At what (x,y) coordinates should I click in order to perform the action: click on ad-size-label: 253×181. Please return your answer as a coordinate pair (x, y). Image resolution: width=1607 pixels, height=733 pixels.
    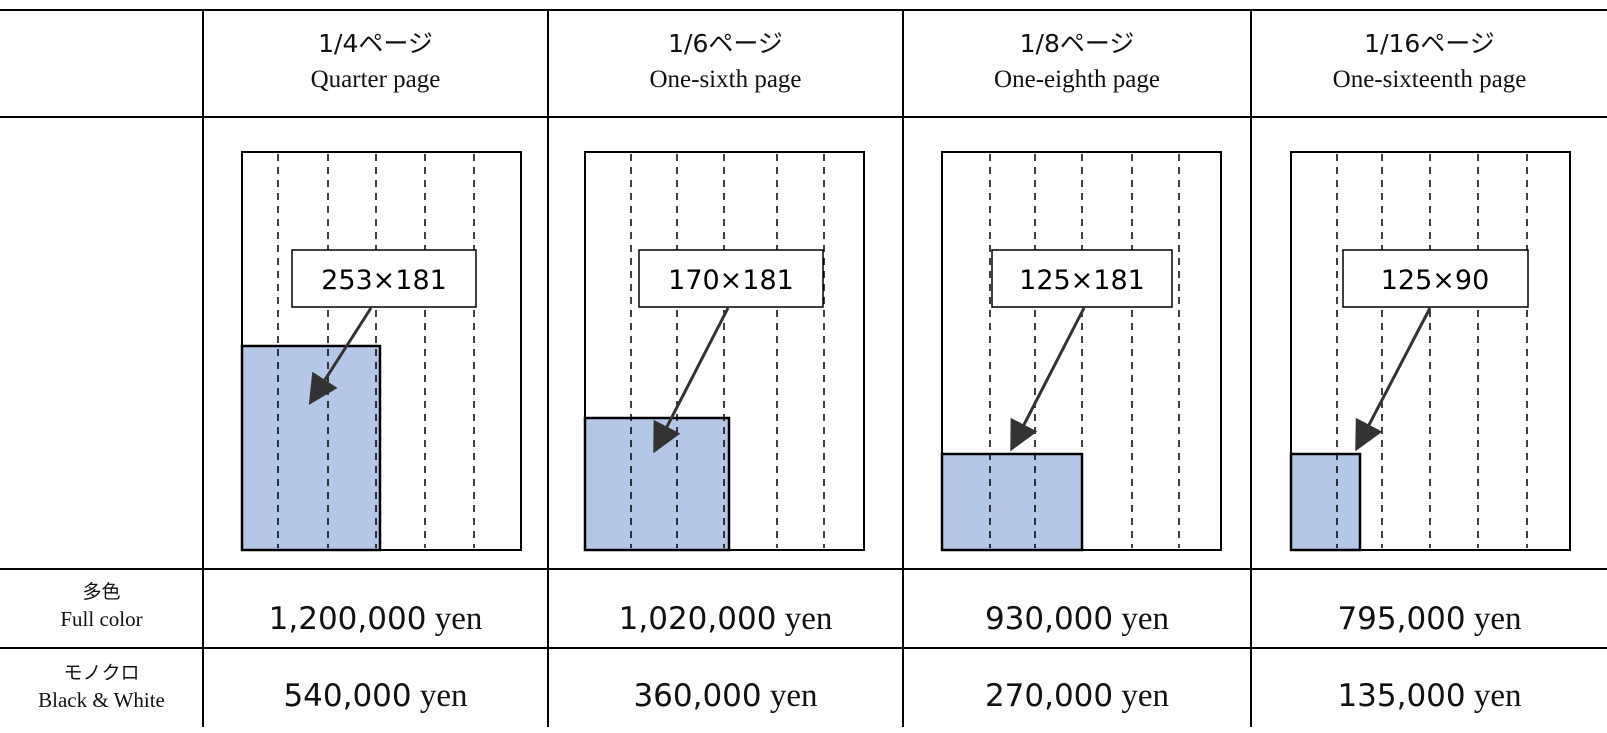
    Looking at the image, I should click on (384, 280).